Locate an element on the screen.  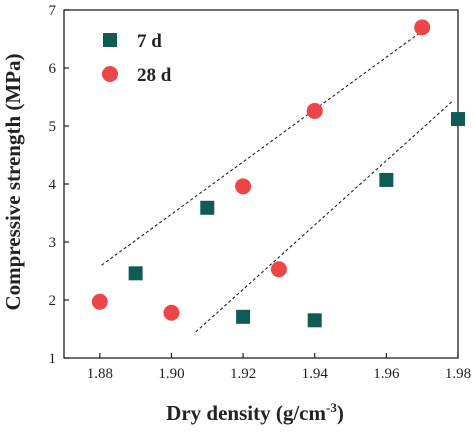
x-tick-label: 1.96 is located at coordinates (386, 374).